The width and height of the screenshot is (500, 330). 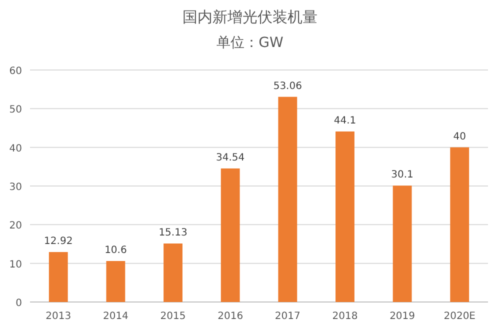 I want to click on x-tick-label: 2013, so click(x=59, y=316).